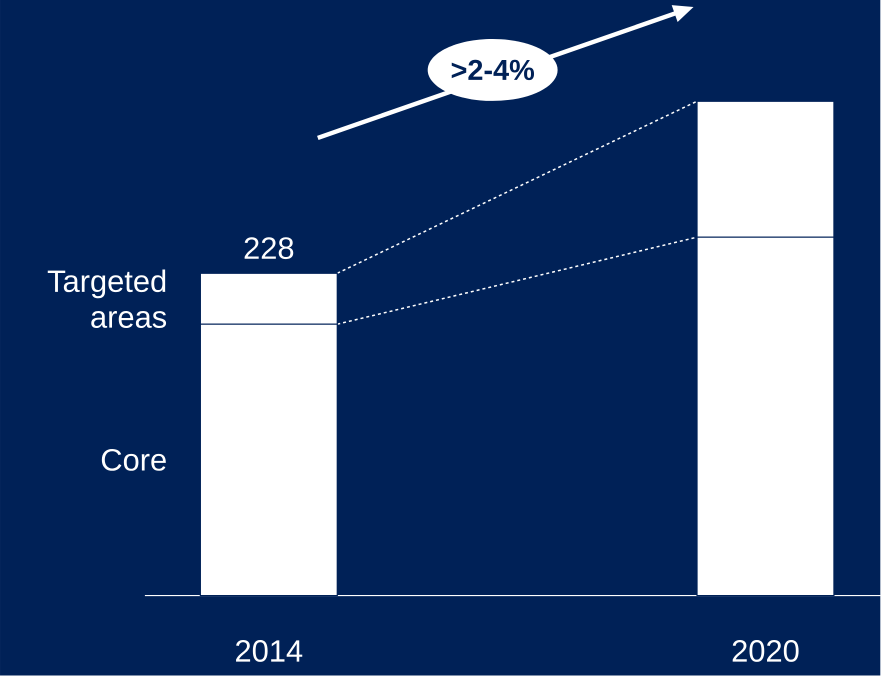 The width and height of the screenshot is (881, 676). What do you see at coordinates (765, 651) in the screenshot?
I see `x-tick-label: 2020` at bounding box center [765, 651].